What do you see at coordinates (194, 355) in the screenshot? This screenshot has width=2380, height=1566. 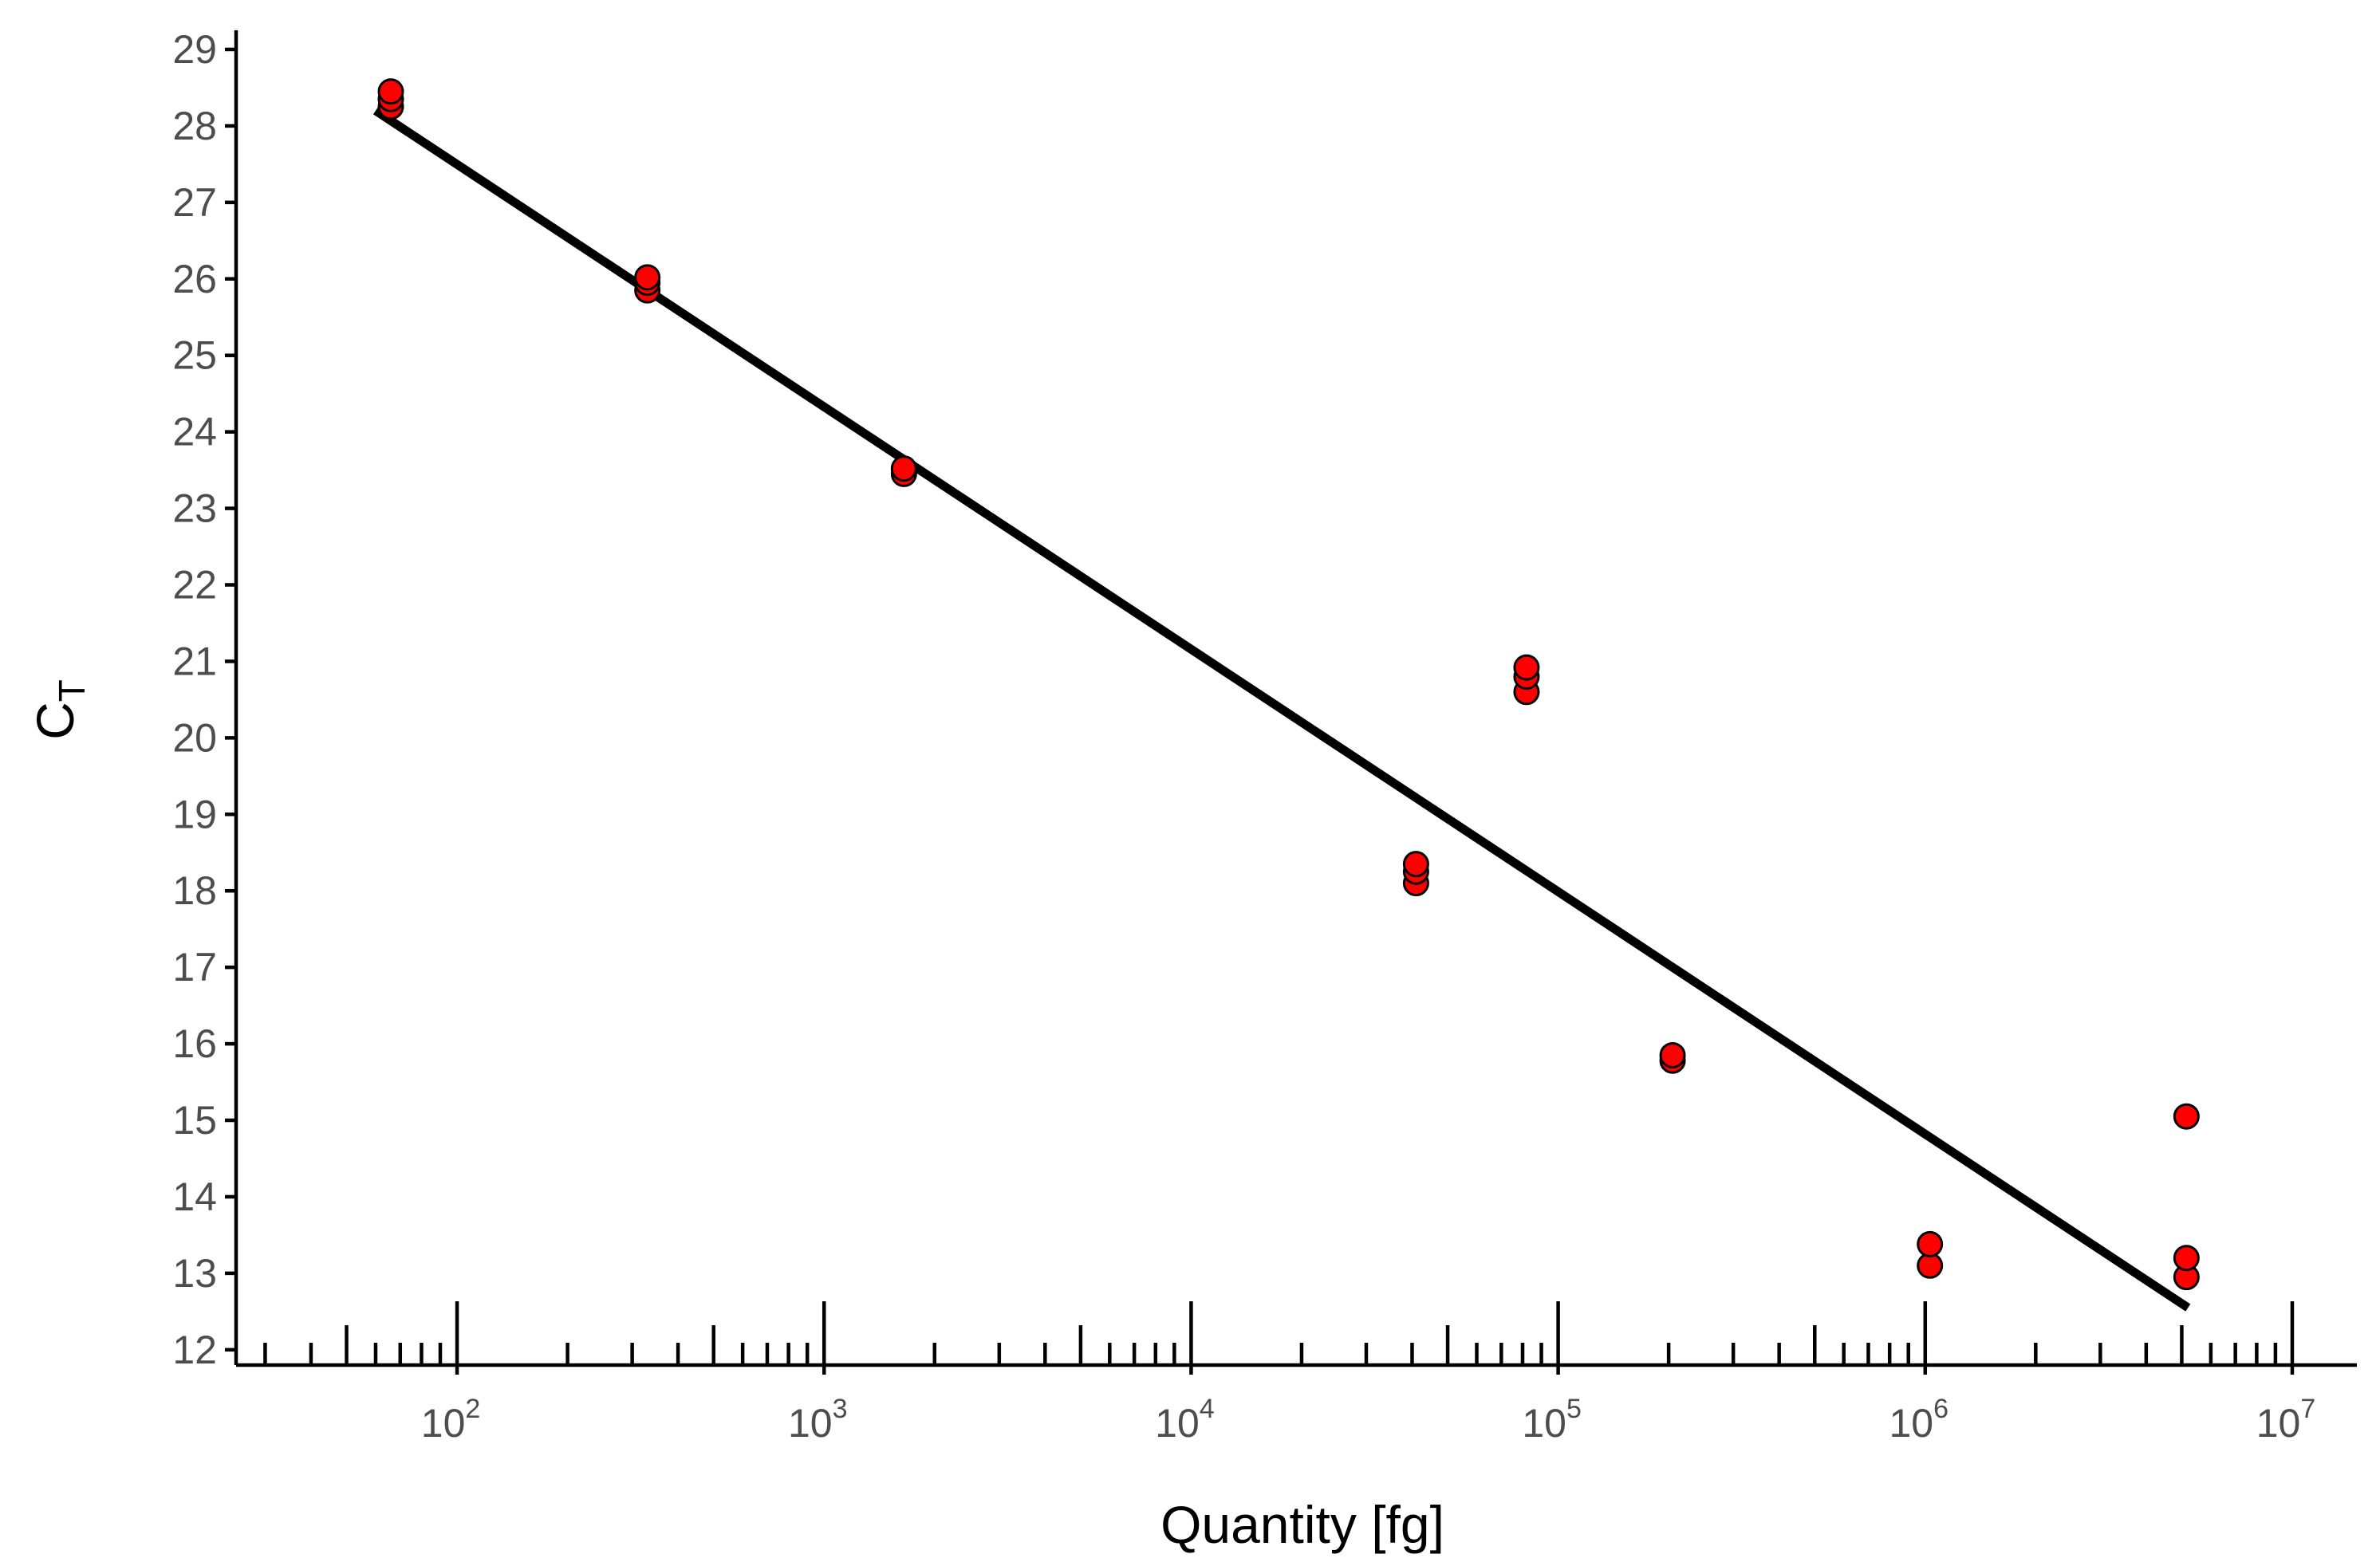 I see `y-tick-label: 25` at bounding box center [194, 355].